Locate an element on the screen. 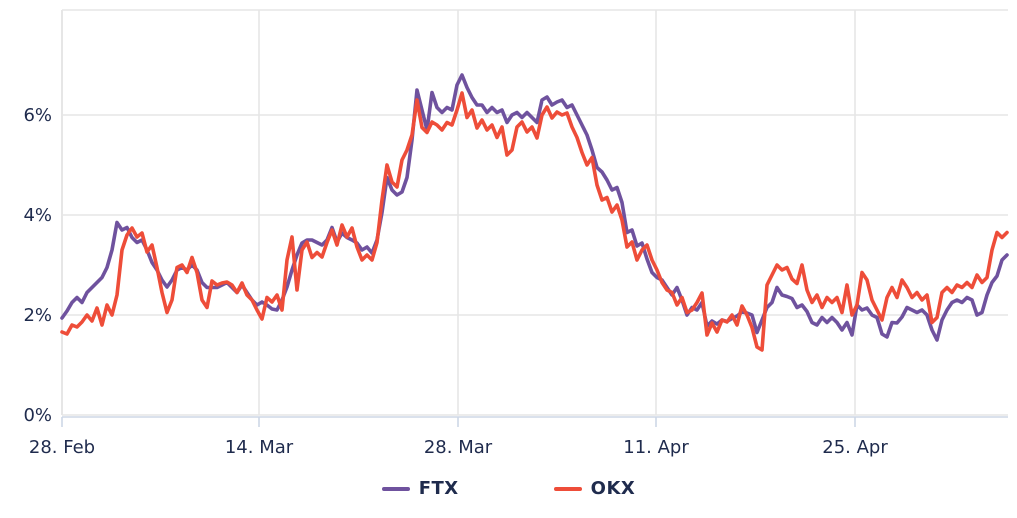  x-axis-label: 28. Feb is located at coordinates (62, 447).